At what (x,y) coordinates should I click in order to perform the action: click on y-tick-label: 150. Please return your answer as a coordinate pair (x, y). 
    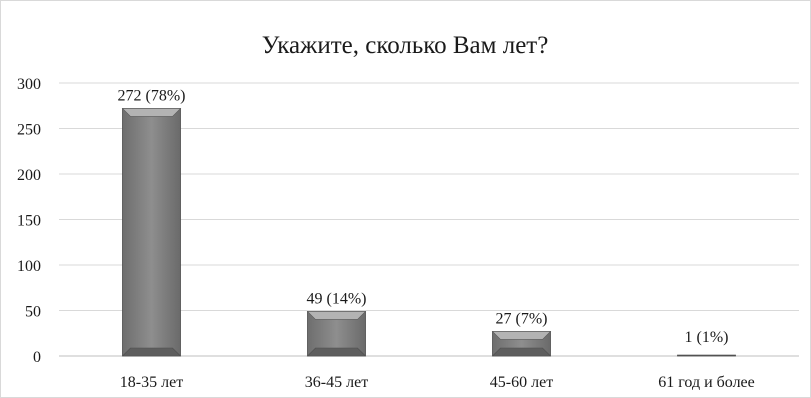
    Looking at the image, I should click on (29, 221).